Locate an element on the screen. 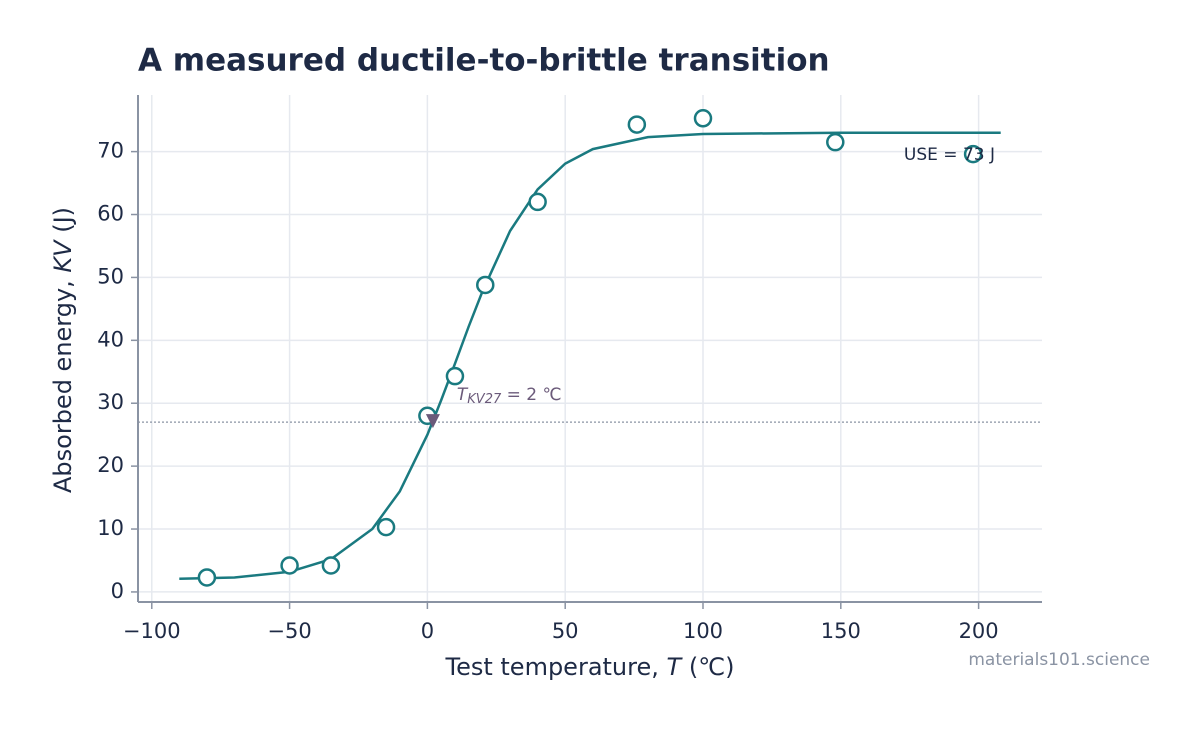  threshold-value: = 2 ℃ is located at coordinates (531, 395).